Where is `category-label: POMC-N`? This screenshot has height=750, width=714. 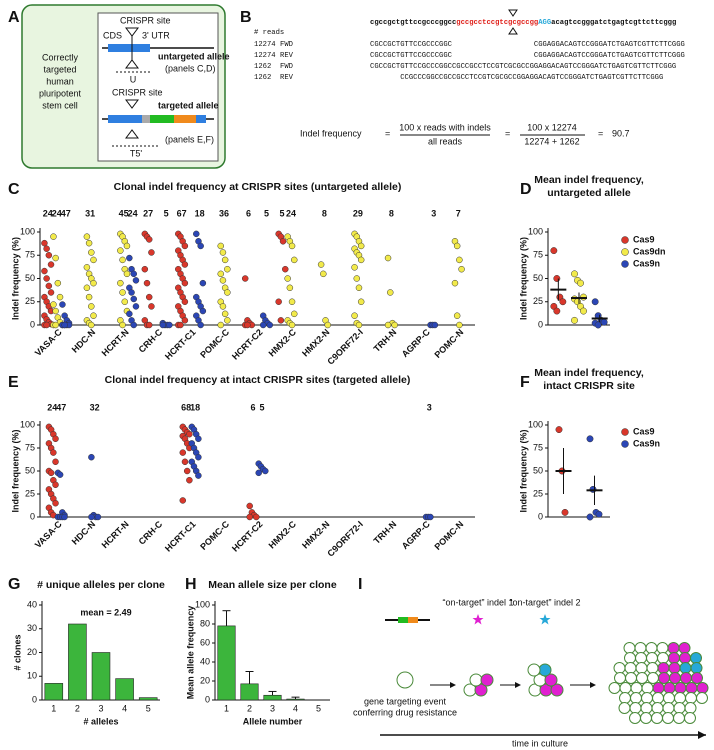 category-label: POMC-N is located at coordinates (448, 535).